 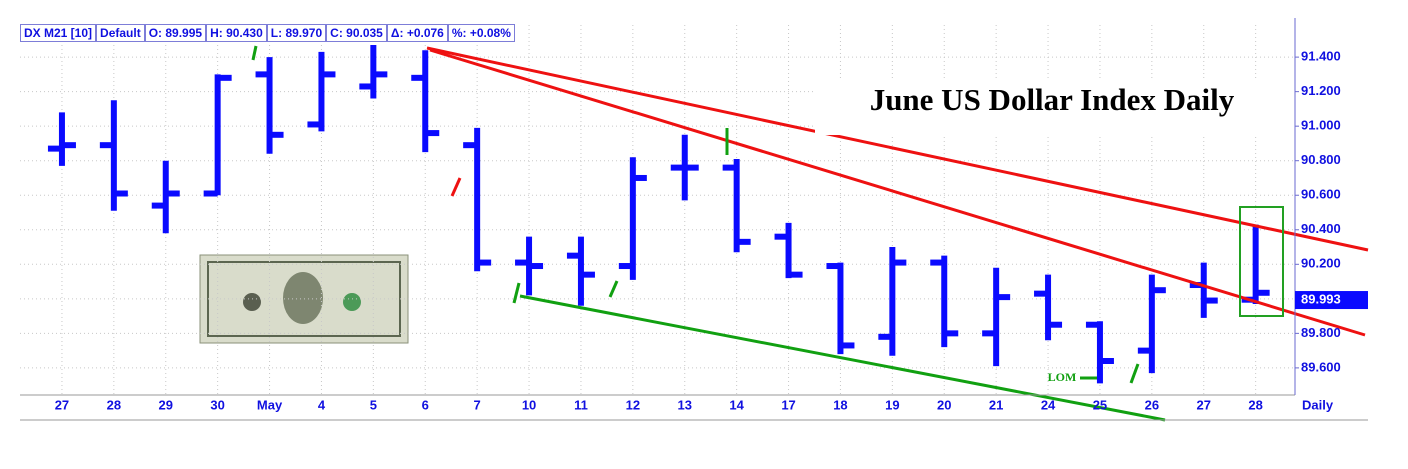 What do you see at coordinates (477, 404) in the screenshot?
I see `x-tick-label: 7` at bounding box center [477, 404].